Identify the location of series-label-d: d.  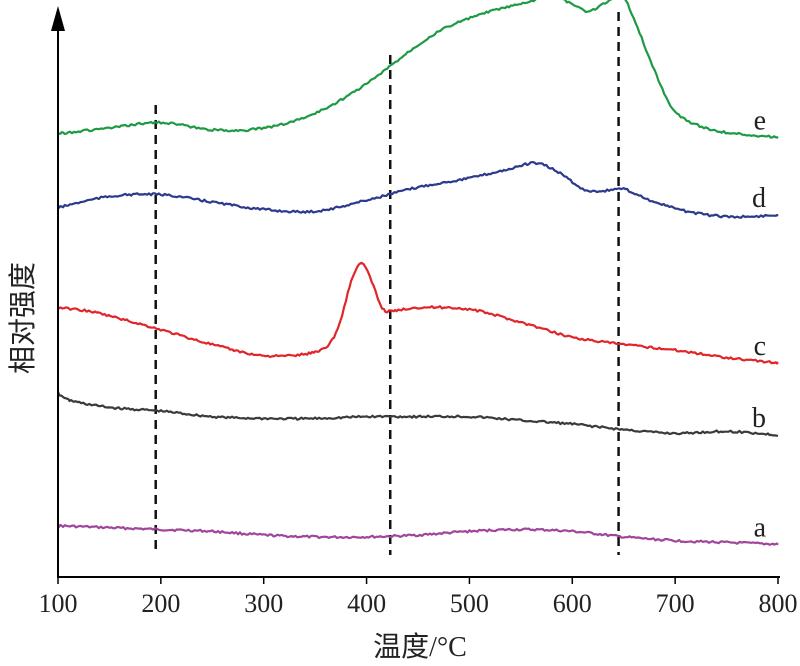
(759, 198).